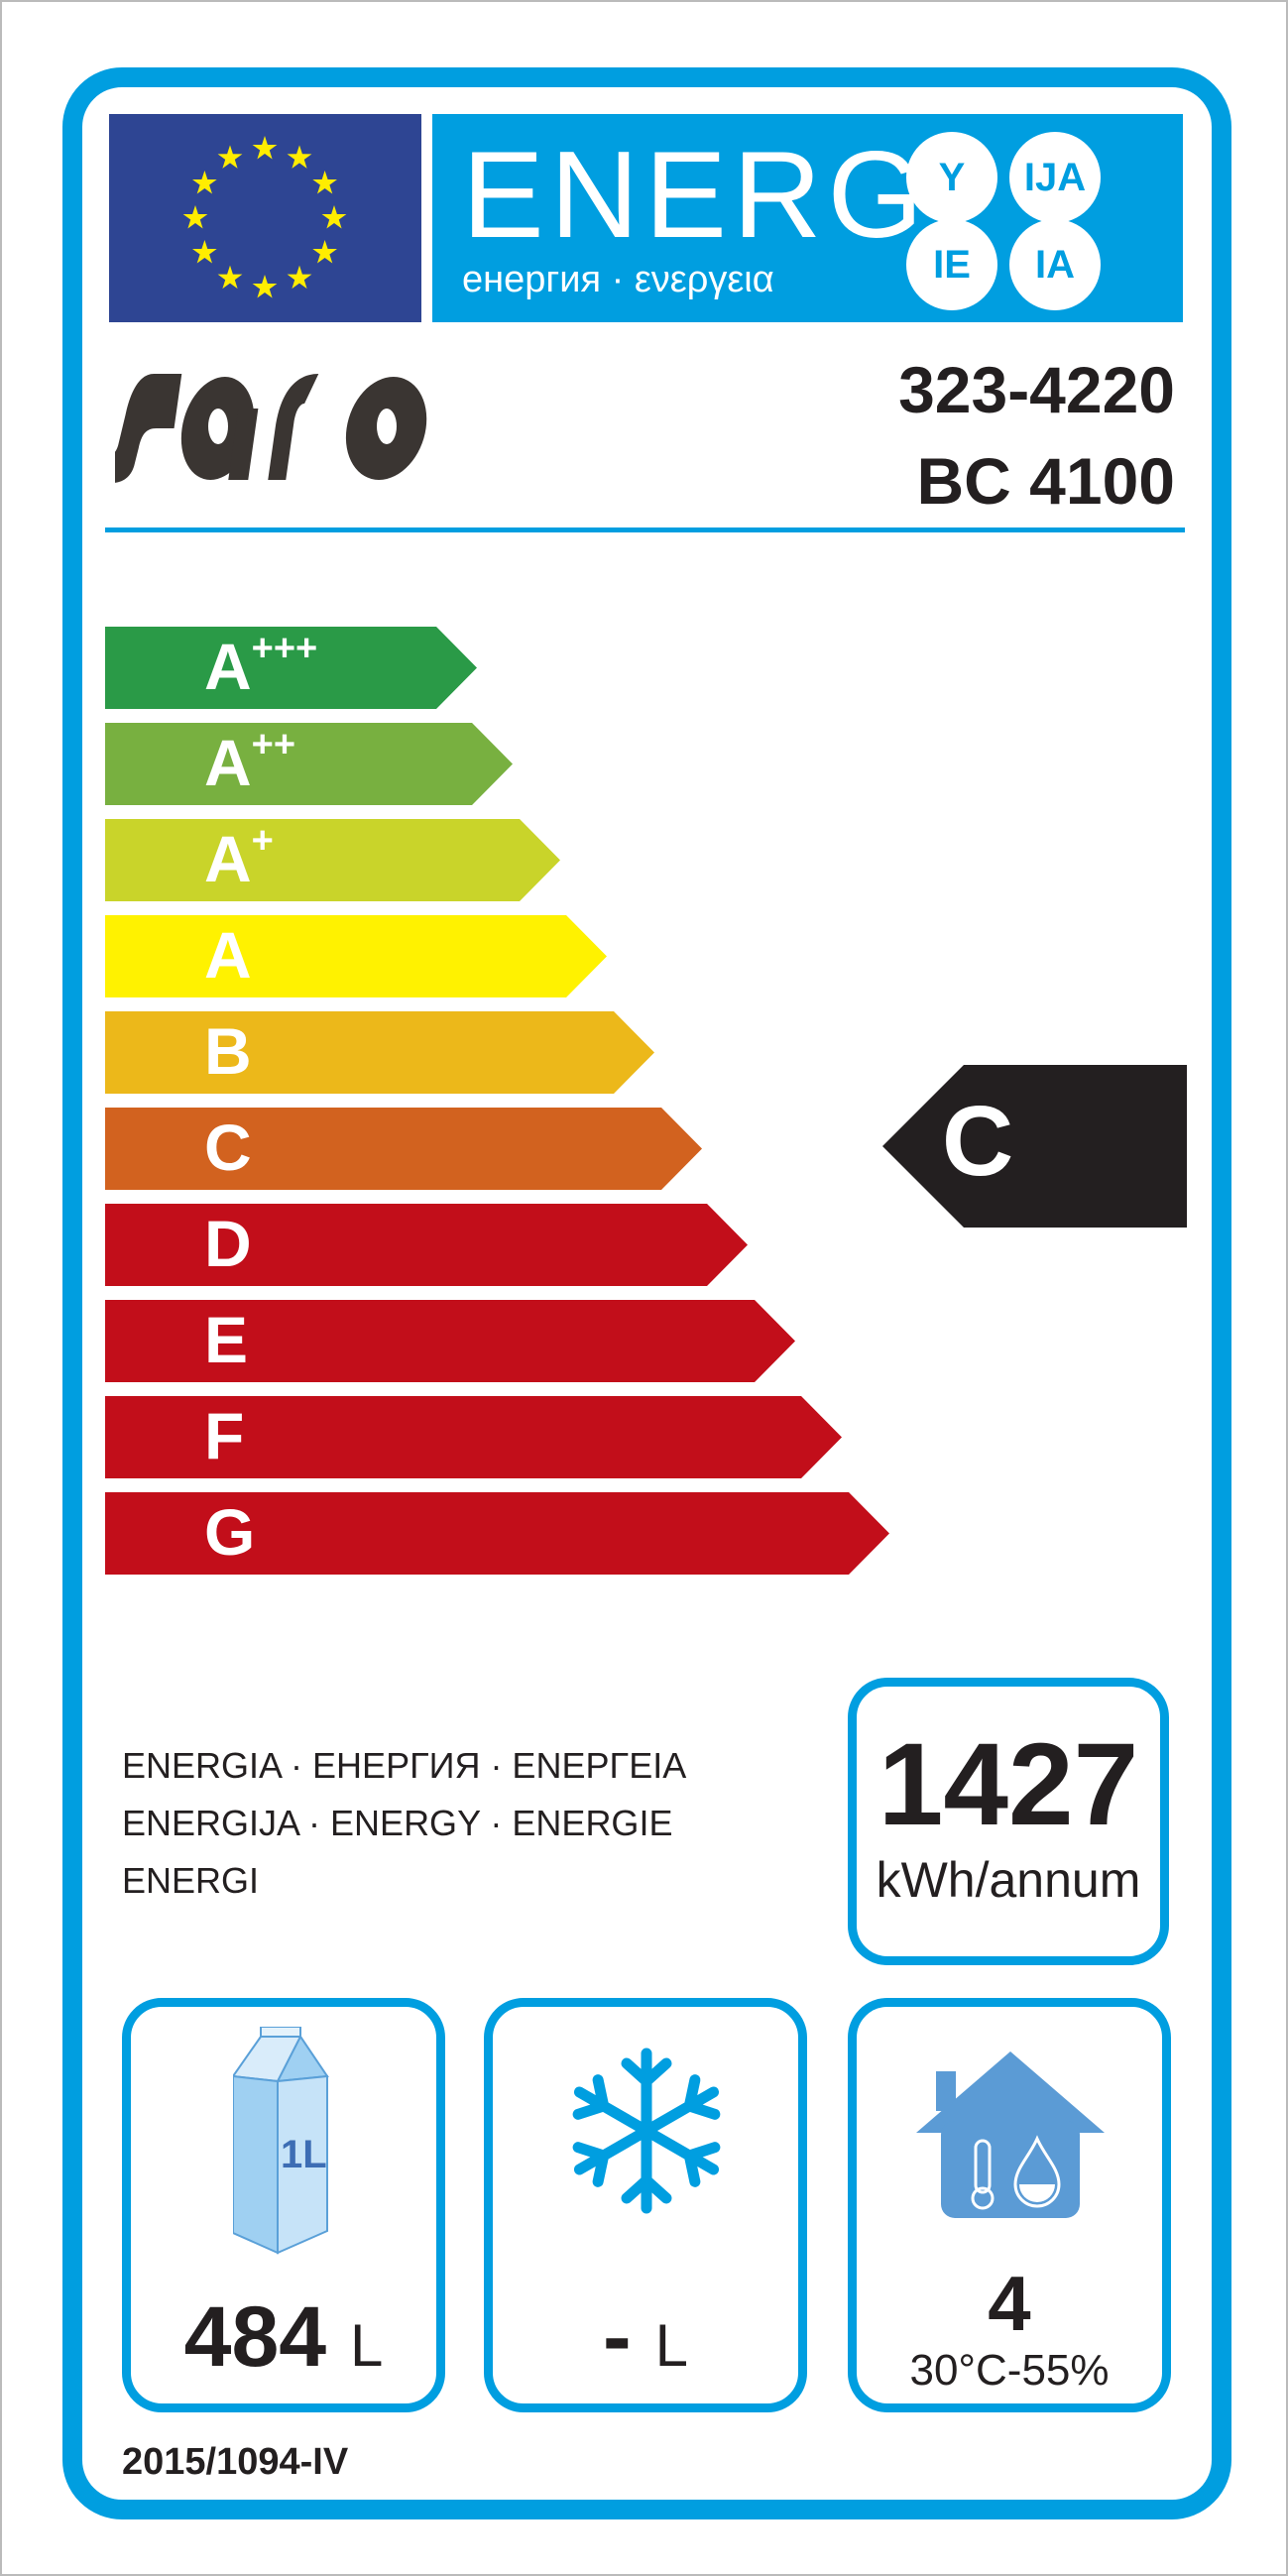  What do you see at coordinates (474, 1437) in the screenshot?
I see `scale-bar-f: F` at bounding box center [474, 1437].